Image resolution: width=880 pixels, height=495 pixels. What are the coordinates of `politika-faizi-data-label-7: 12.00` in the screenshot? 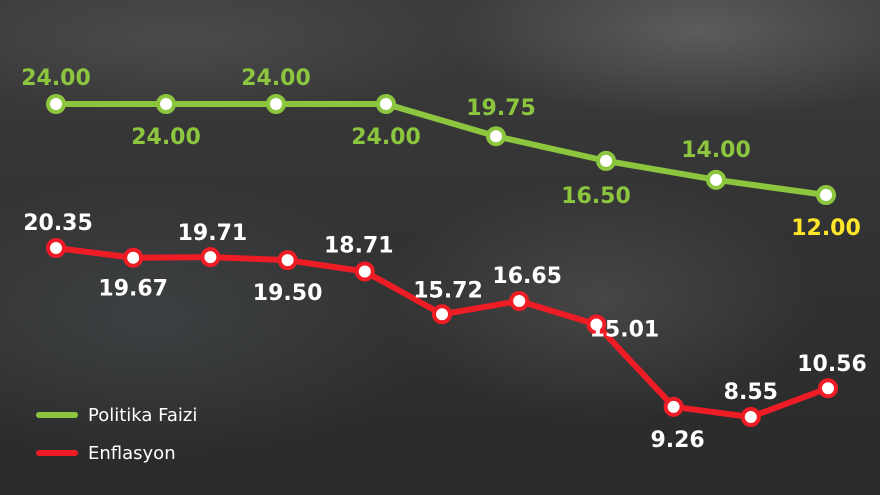 It's located at (826, 228).